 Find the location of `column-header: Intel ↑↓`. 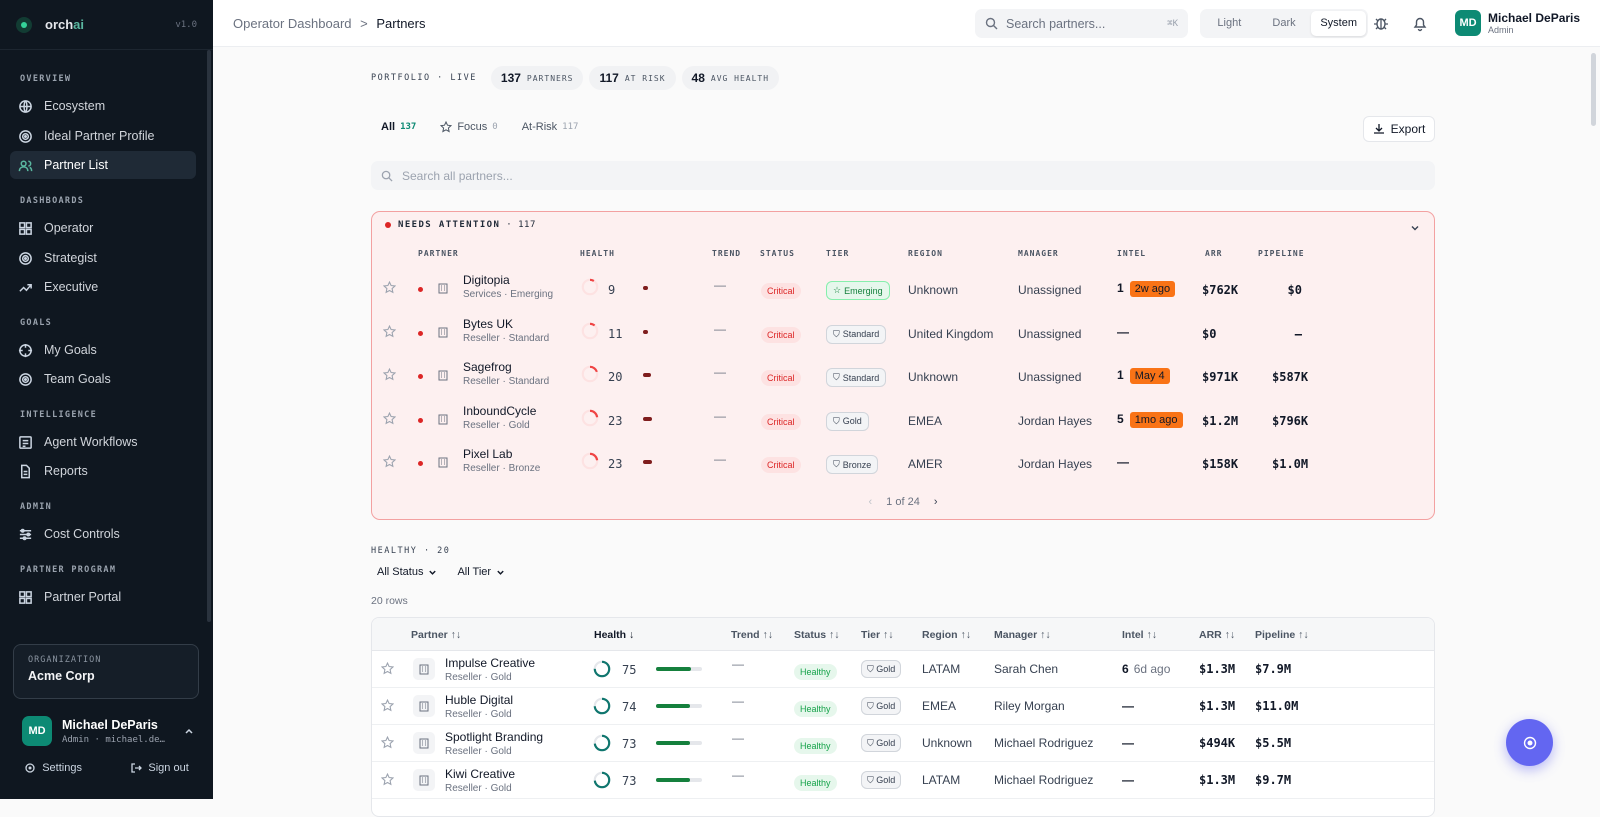

column-header: Intel ↑↓ is located at coordinates (1140, 635).